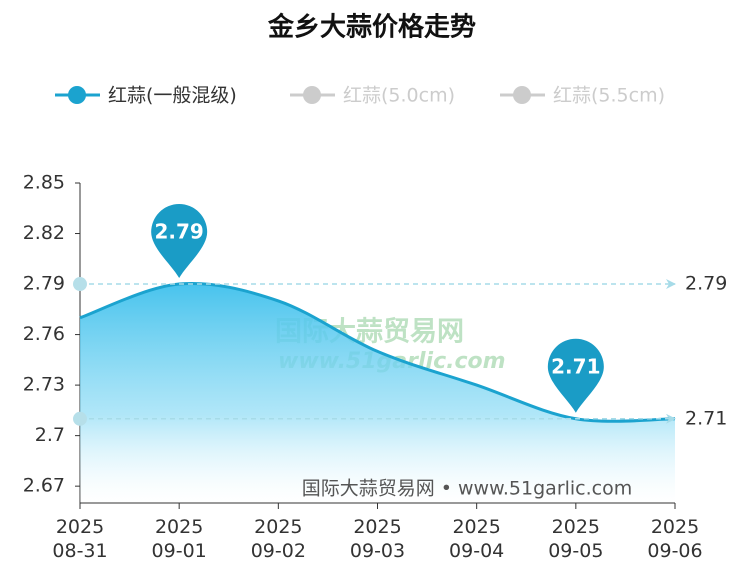 The image size is (744, 580). I want to click on x-tick-label: 2025 09-02, so click(278, 539).